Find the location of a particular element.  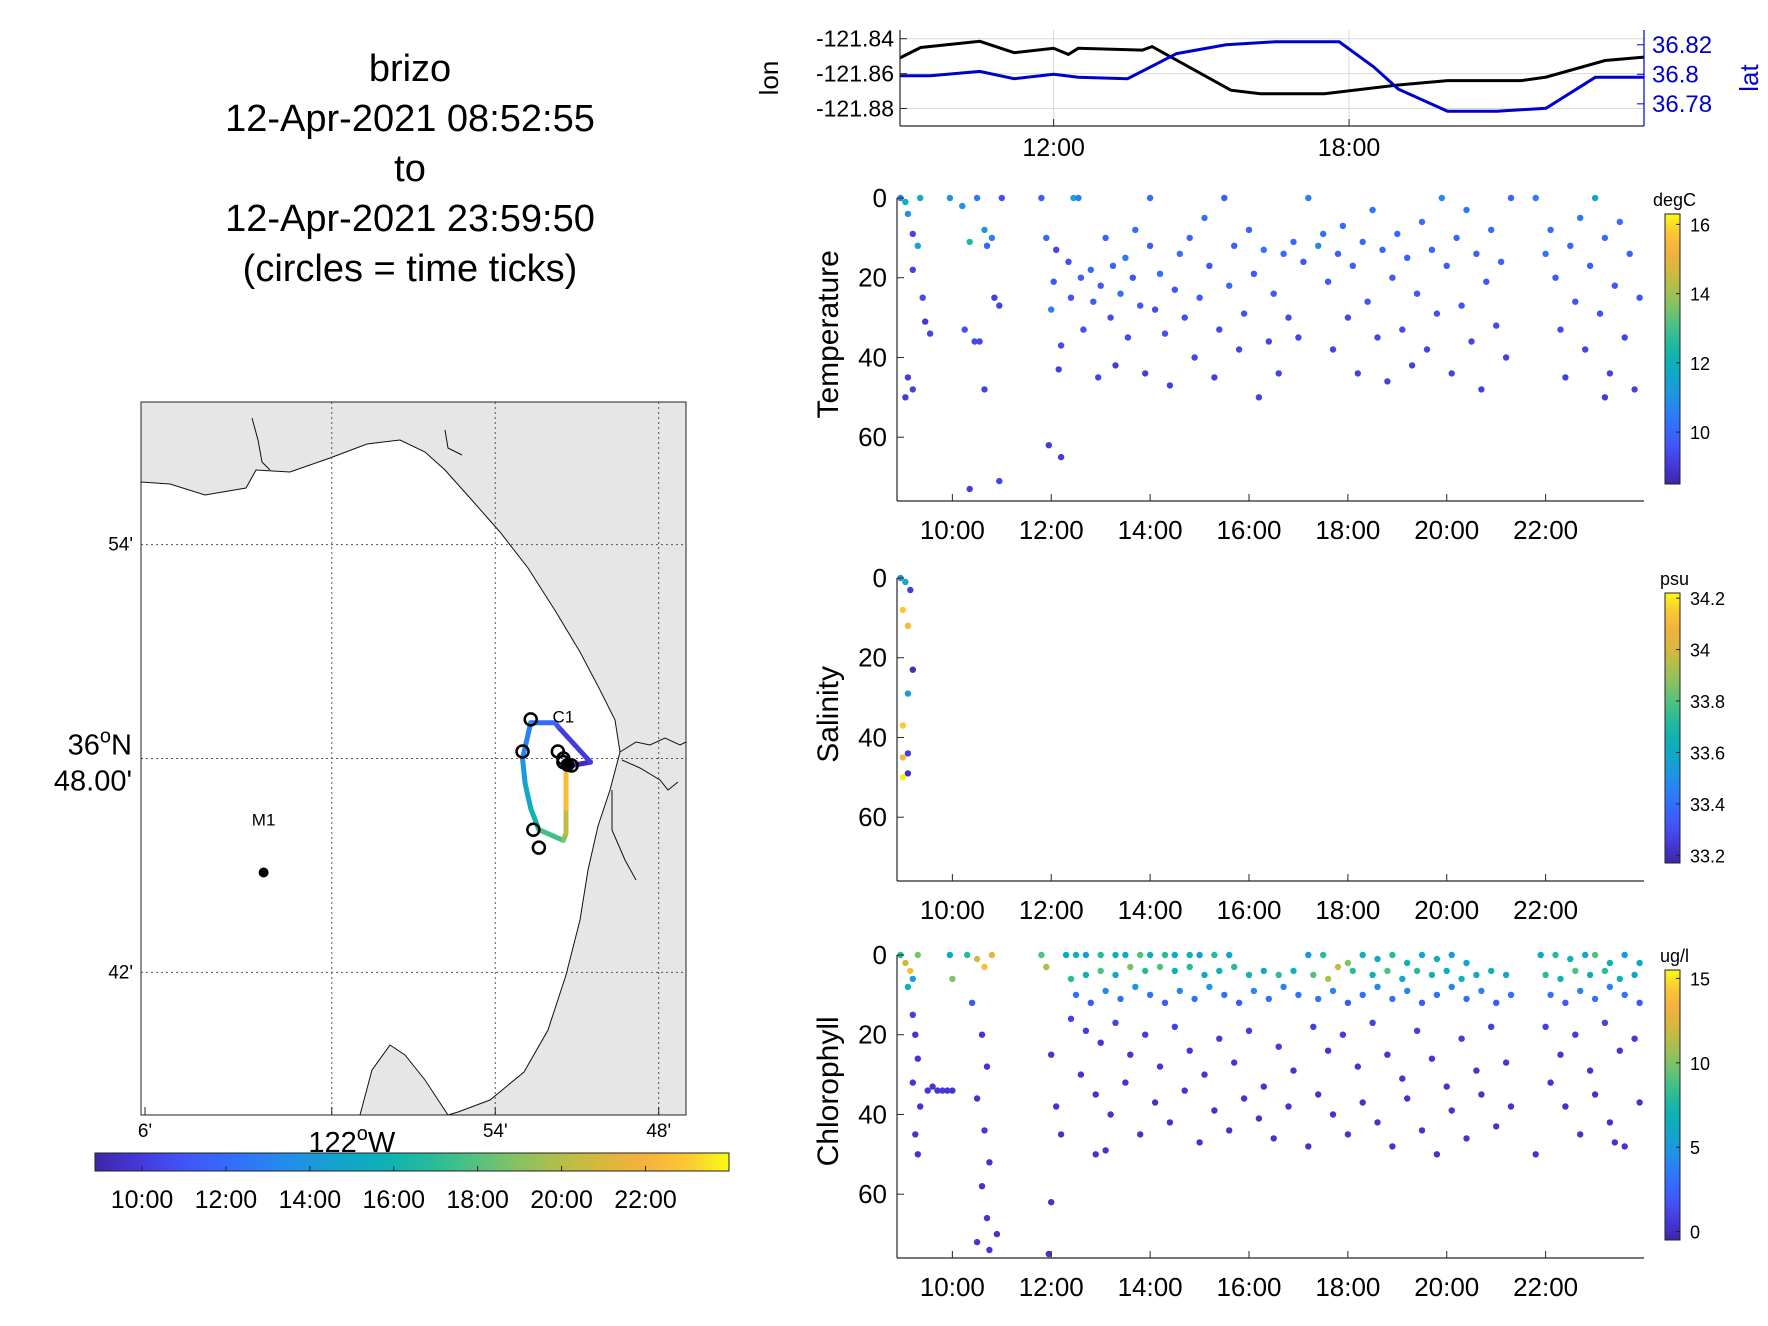

mooring-m1-label: M1 is located at coordinates (264, 819).